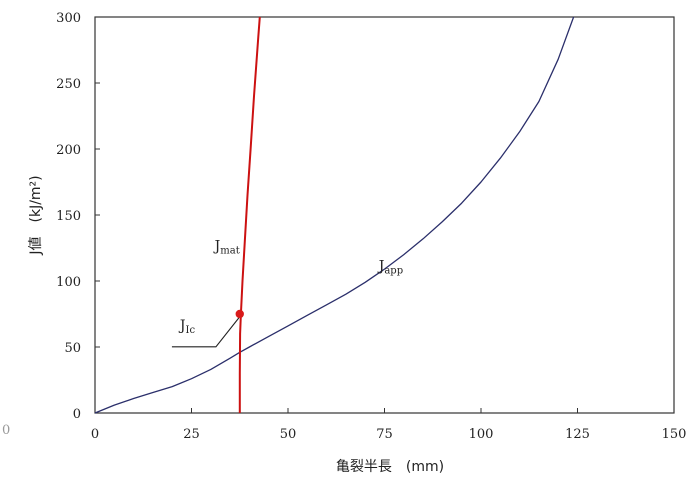  I want to click on x-tick-label: 0, so click(95, 434).